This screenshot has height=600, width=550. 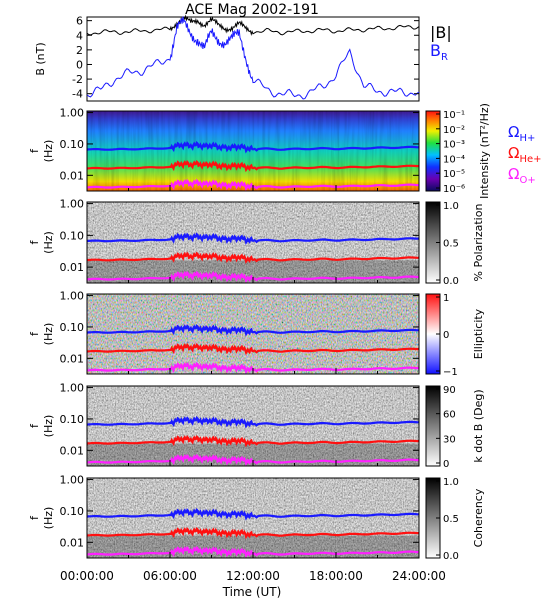 I want to click on mag-y-tick-label: 0, so click(x=79, y=64).